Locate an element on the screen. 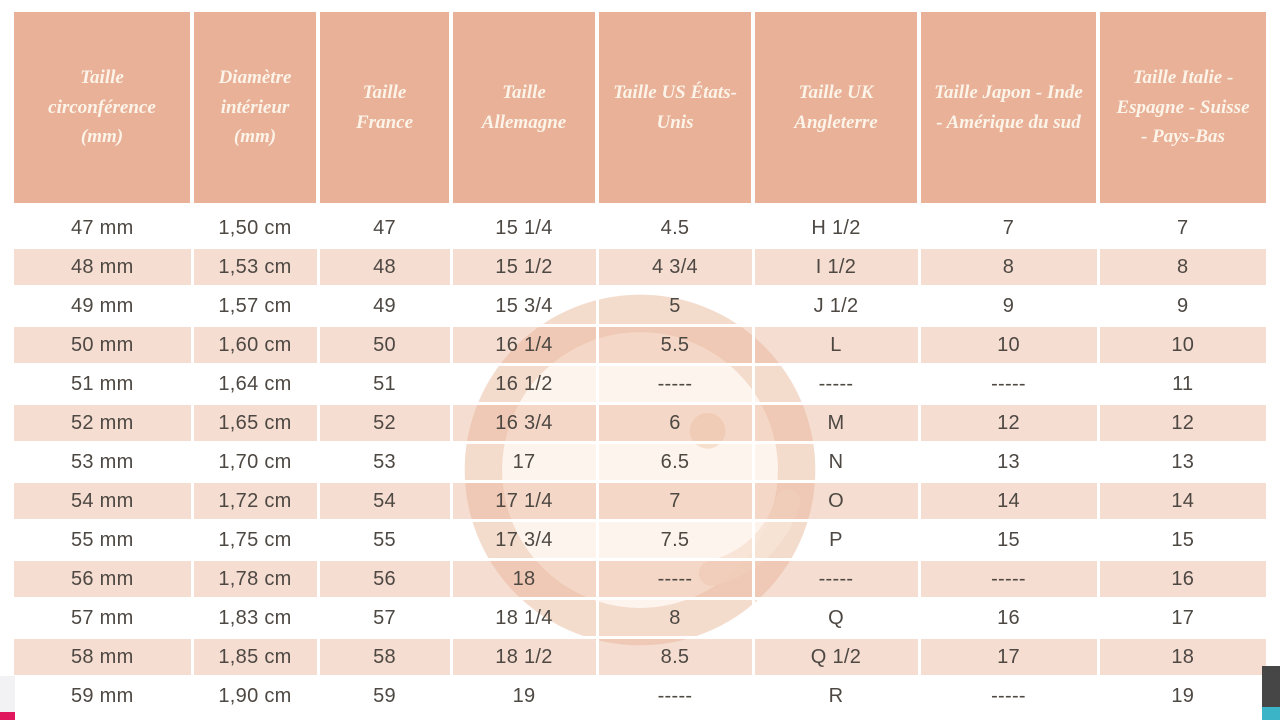 The height and width of the screenshot is (720, 1280). table-cell: 58 mm is located at coordinates (104, 657).